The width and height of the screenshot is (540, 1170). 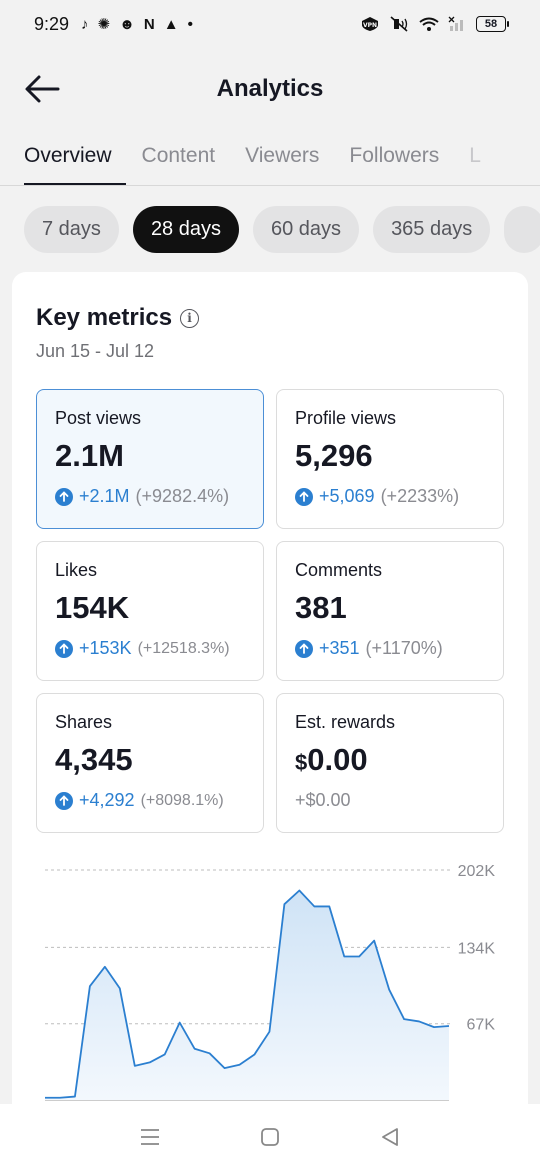 What do you see at coordinates (150, 763) in the screenshot?
I see `metric-shares: Shares 4,345 +4,292 (+8098.1%)` at bounding box center [150, 763].